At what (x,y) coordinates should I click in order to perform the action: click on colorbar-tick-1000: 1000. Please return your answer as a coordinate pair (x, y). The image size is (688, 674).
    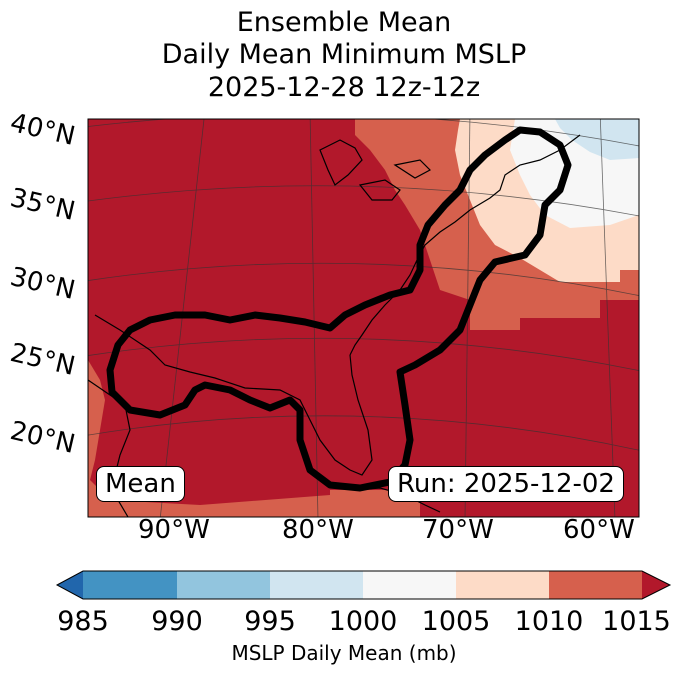
    Looking at the image, I should click on (363, 621).